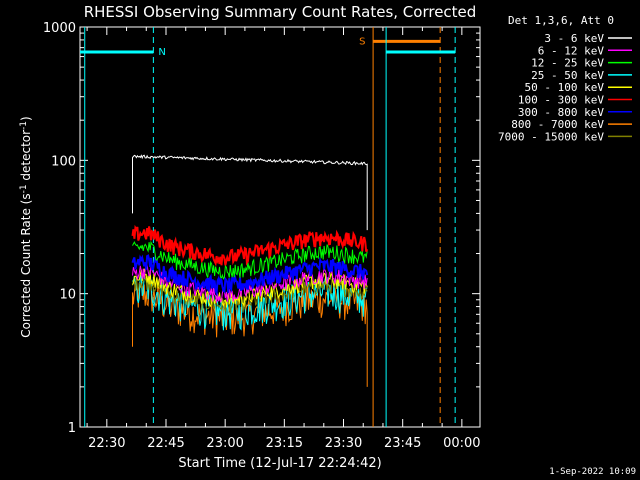  I want to click on legend-label: 100 - 300 keV, so click(561, 100).